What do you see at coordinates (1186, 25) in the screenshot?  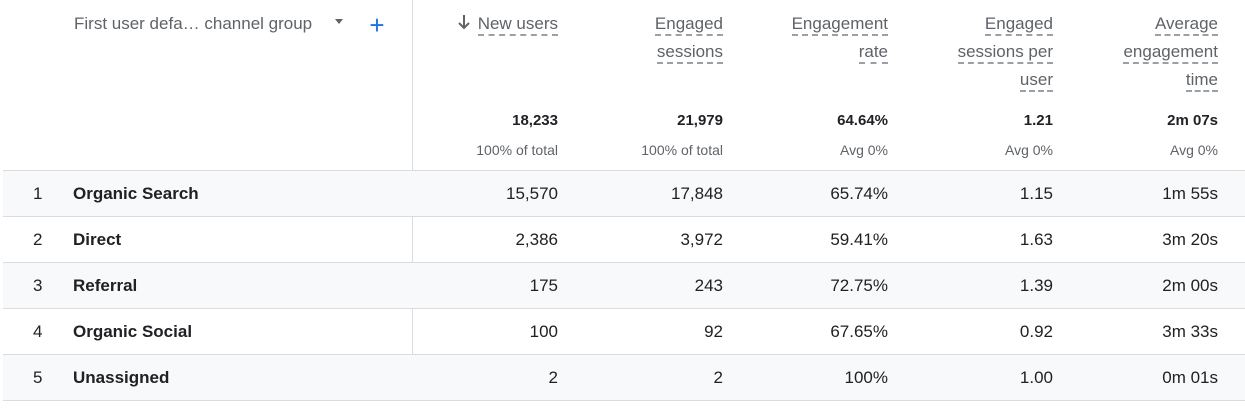 I see `column-header-label: Average` at bounding box center [1186, 25].